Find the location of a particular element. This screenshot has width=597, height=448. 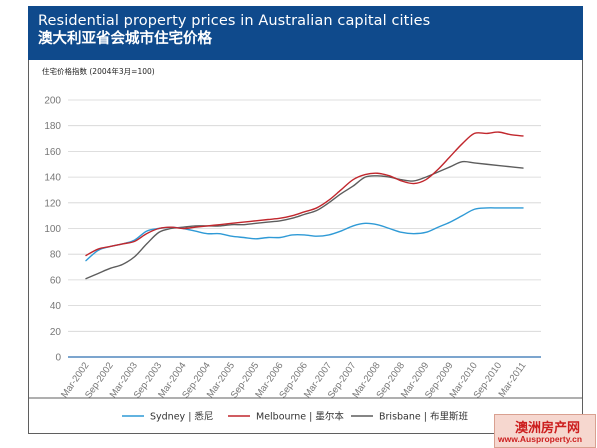

legend-label-melbourne: Melbourne | 墨尔本 is located at coordinates (300, 417).